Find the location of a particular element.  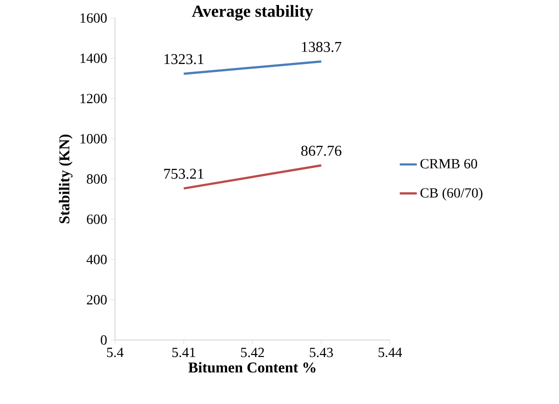

data-label: 1323.1 is located at coordinates (184, 59).